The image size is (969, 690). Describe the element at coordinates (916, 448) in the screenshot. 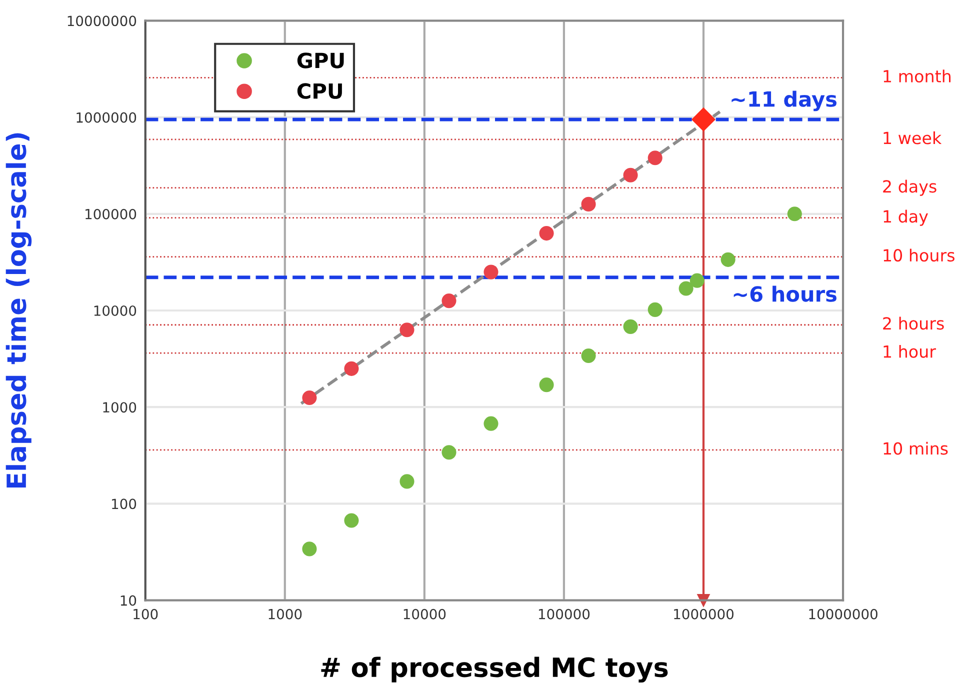

I see `ref-line-label: 10 mins` at that location.